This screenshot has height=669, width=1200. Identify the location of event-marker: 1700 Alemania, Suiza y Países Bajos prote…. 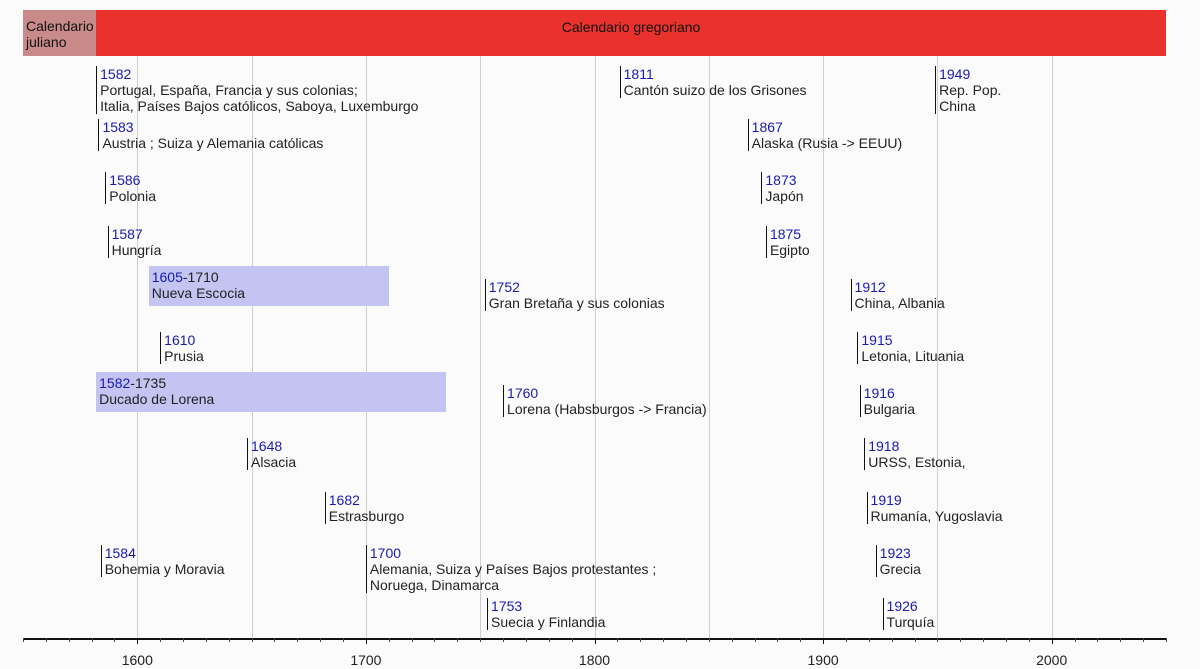
(510, 568).